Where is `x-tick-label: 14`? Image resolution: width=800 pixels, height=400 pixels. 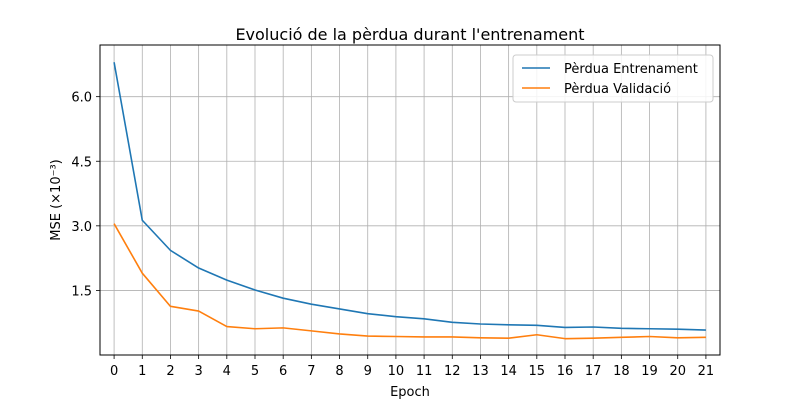 x-tick-label: 14 is located at coordinates (508, 371).